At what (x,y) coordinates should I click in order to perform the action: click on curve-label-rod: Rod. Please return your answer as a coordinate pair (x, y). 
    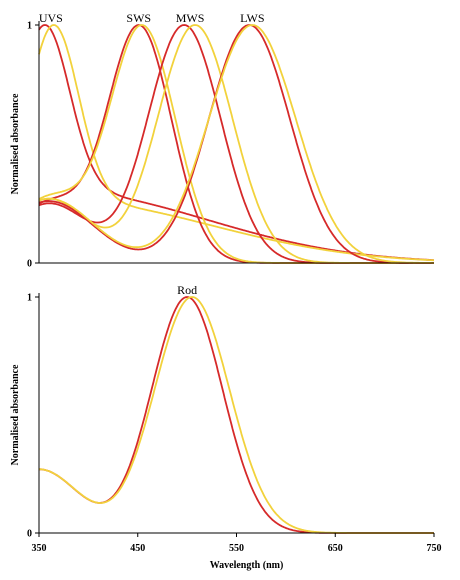
    Looking at the image, I should click on (187, 290).